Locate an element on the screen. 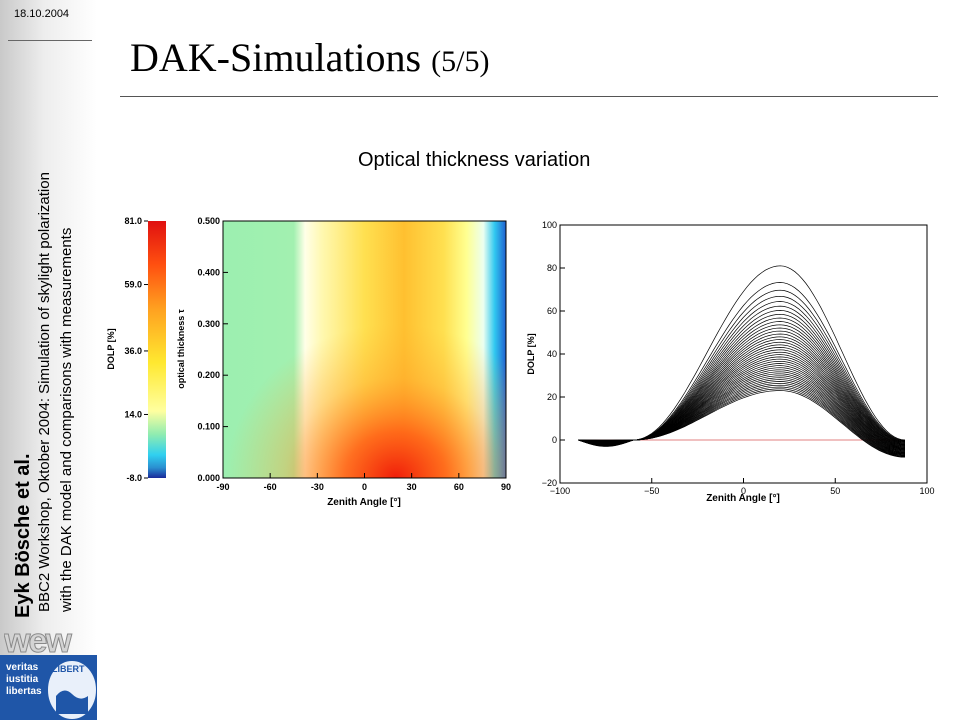 This screenshot has height=720, width=960. motto-word: veritas is located at coordinates (22, 667).